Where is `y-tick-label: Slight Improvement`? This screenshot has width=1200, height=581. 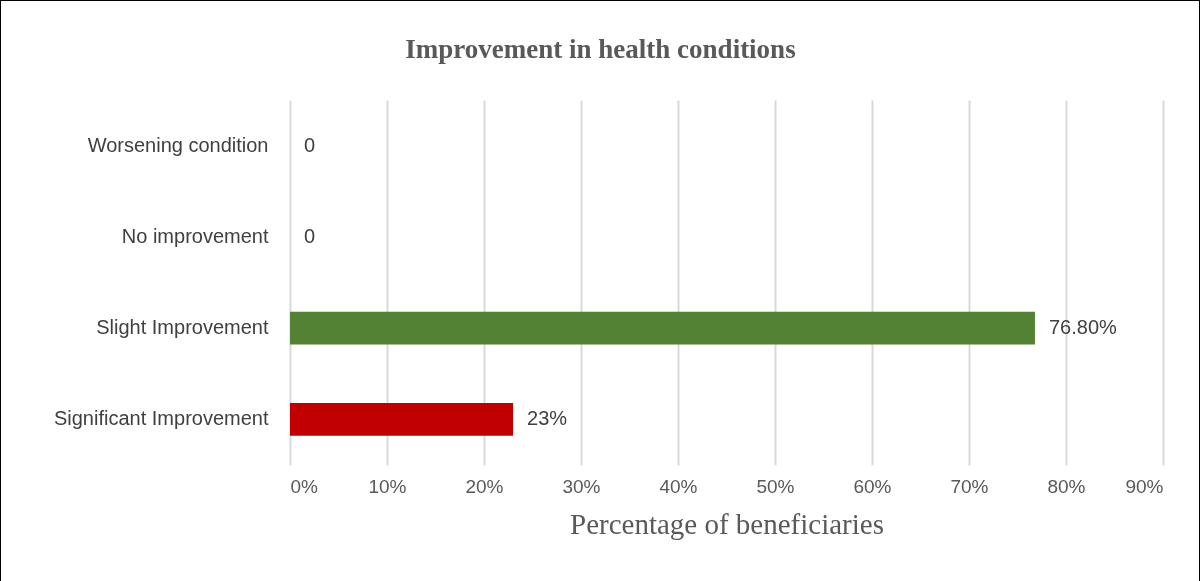 y-tick-label: Slight Improvement is located at coordinates (182, 327).